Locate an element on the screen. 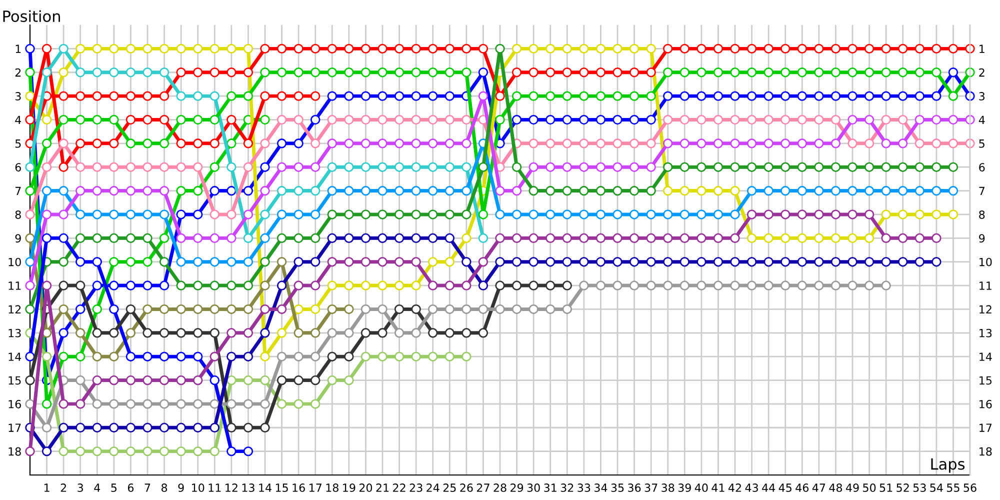  y2-tick-label: 11 is located at coordinates (986, 286).